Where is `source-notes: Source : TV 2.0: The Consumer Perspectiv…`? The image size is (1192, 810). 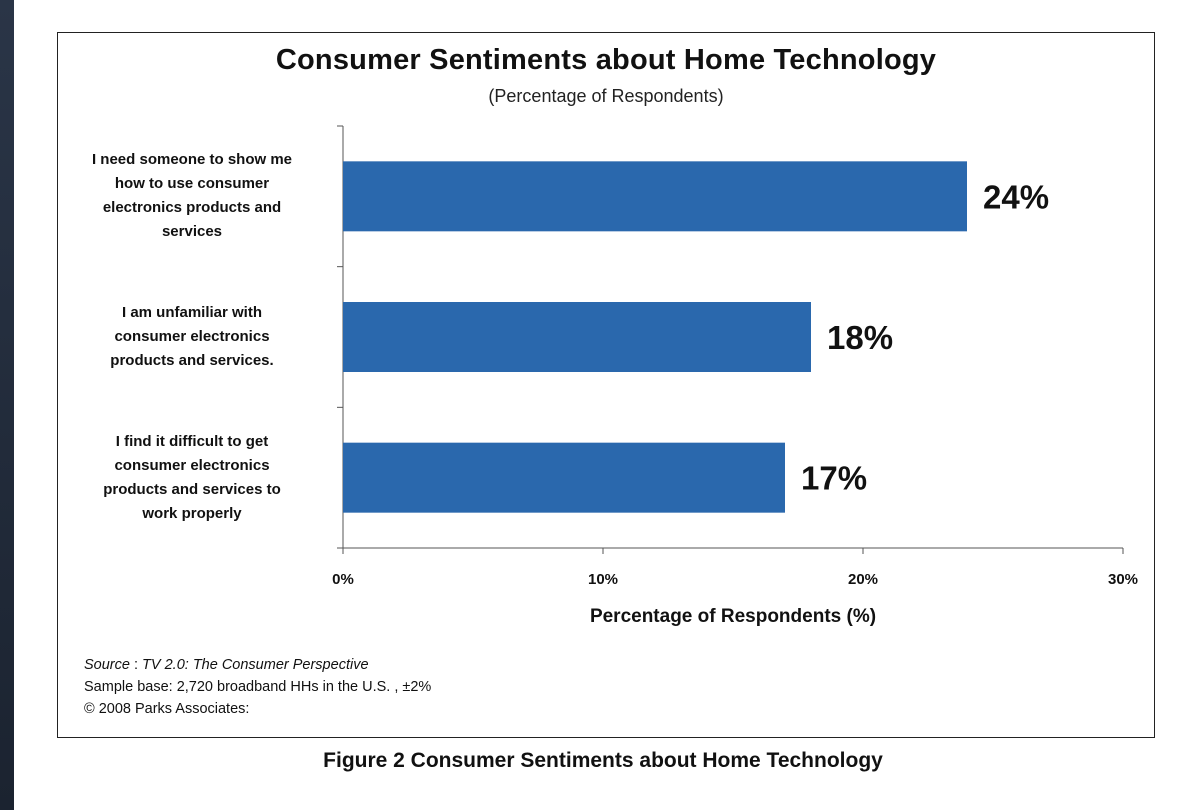 source-notes: Source : TV 2.0: The Consumer Perspectiv… is located at coordinates (257, 687).